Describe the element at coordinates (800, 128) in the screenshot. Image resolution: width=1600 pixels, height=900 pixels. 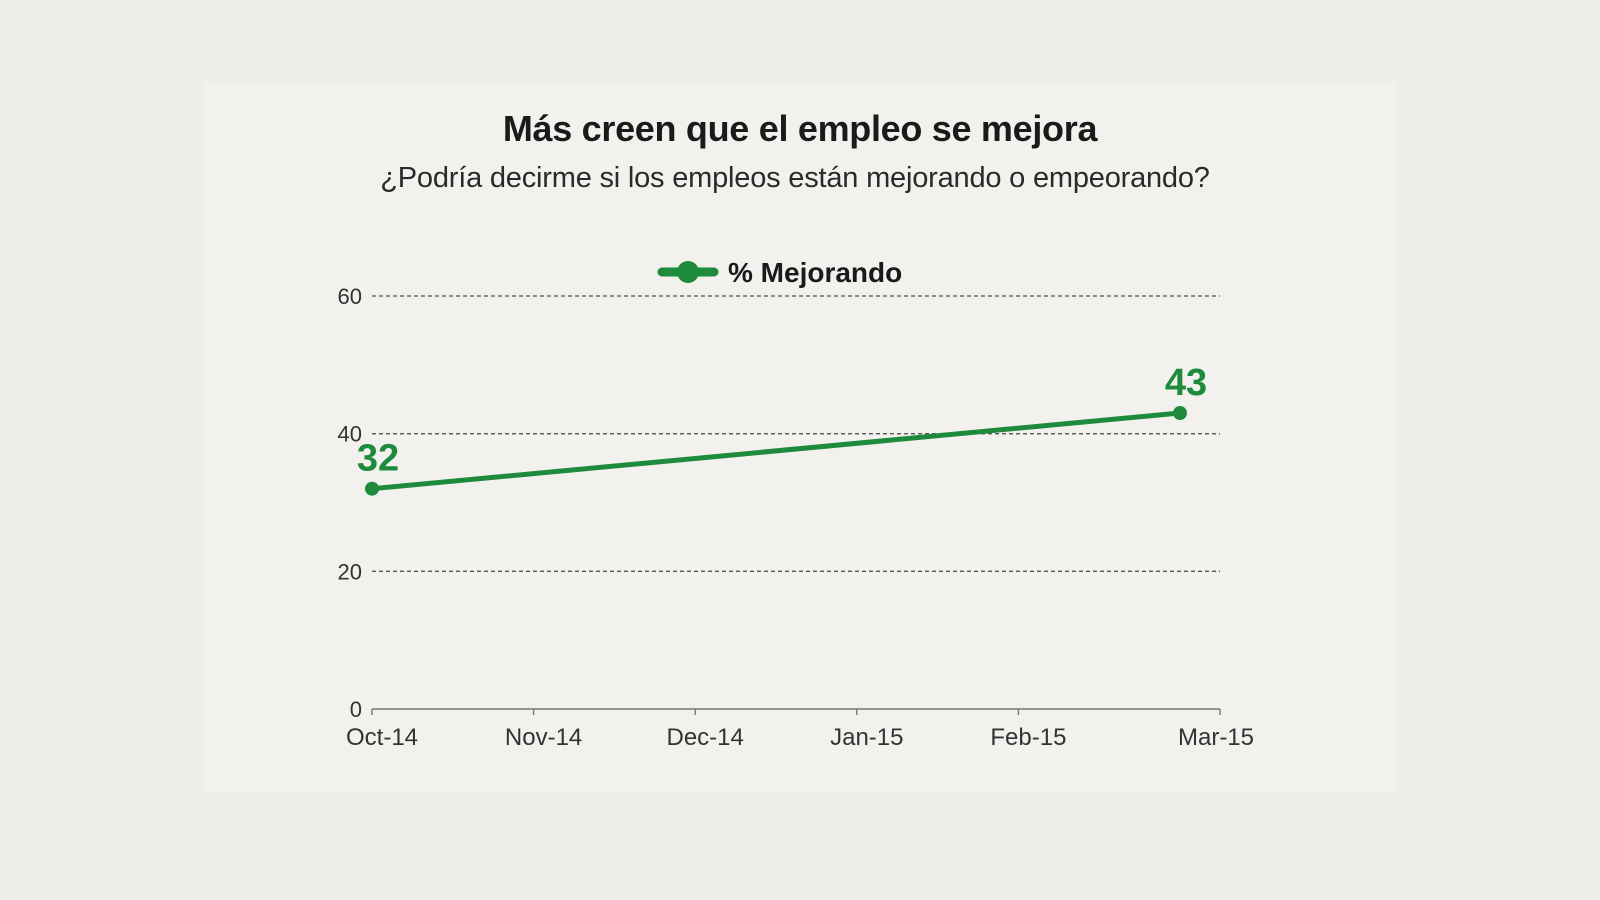
I see `chart-title: Más creen que el empleo se mejora` at that location.